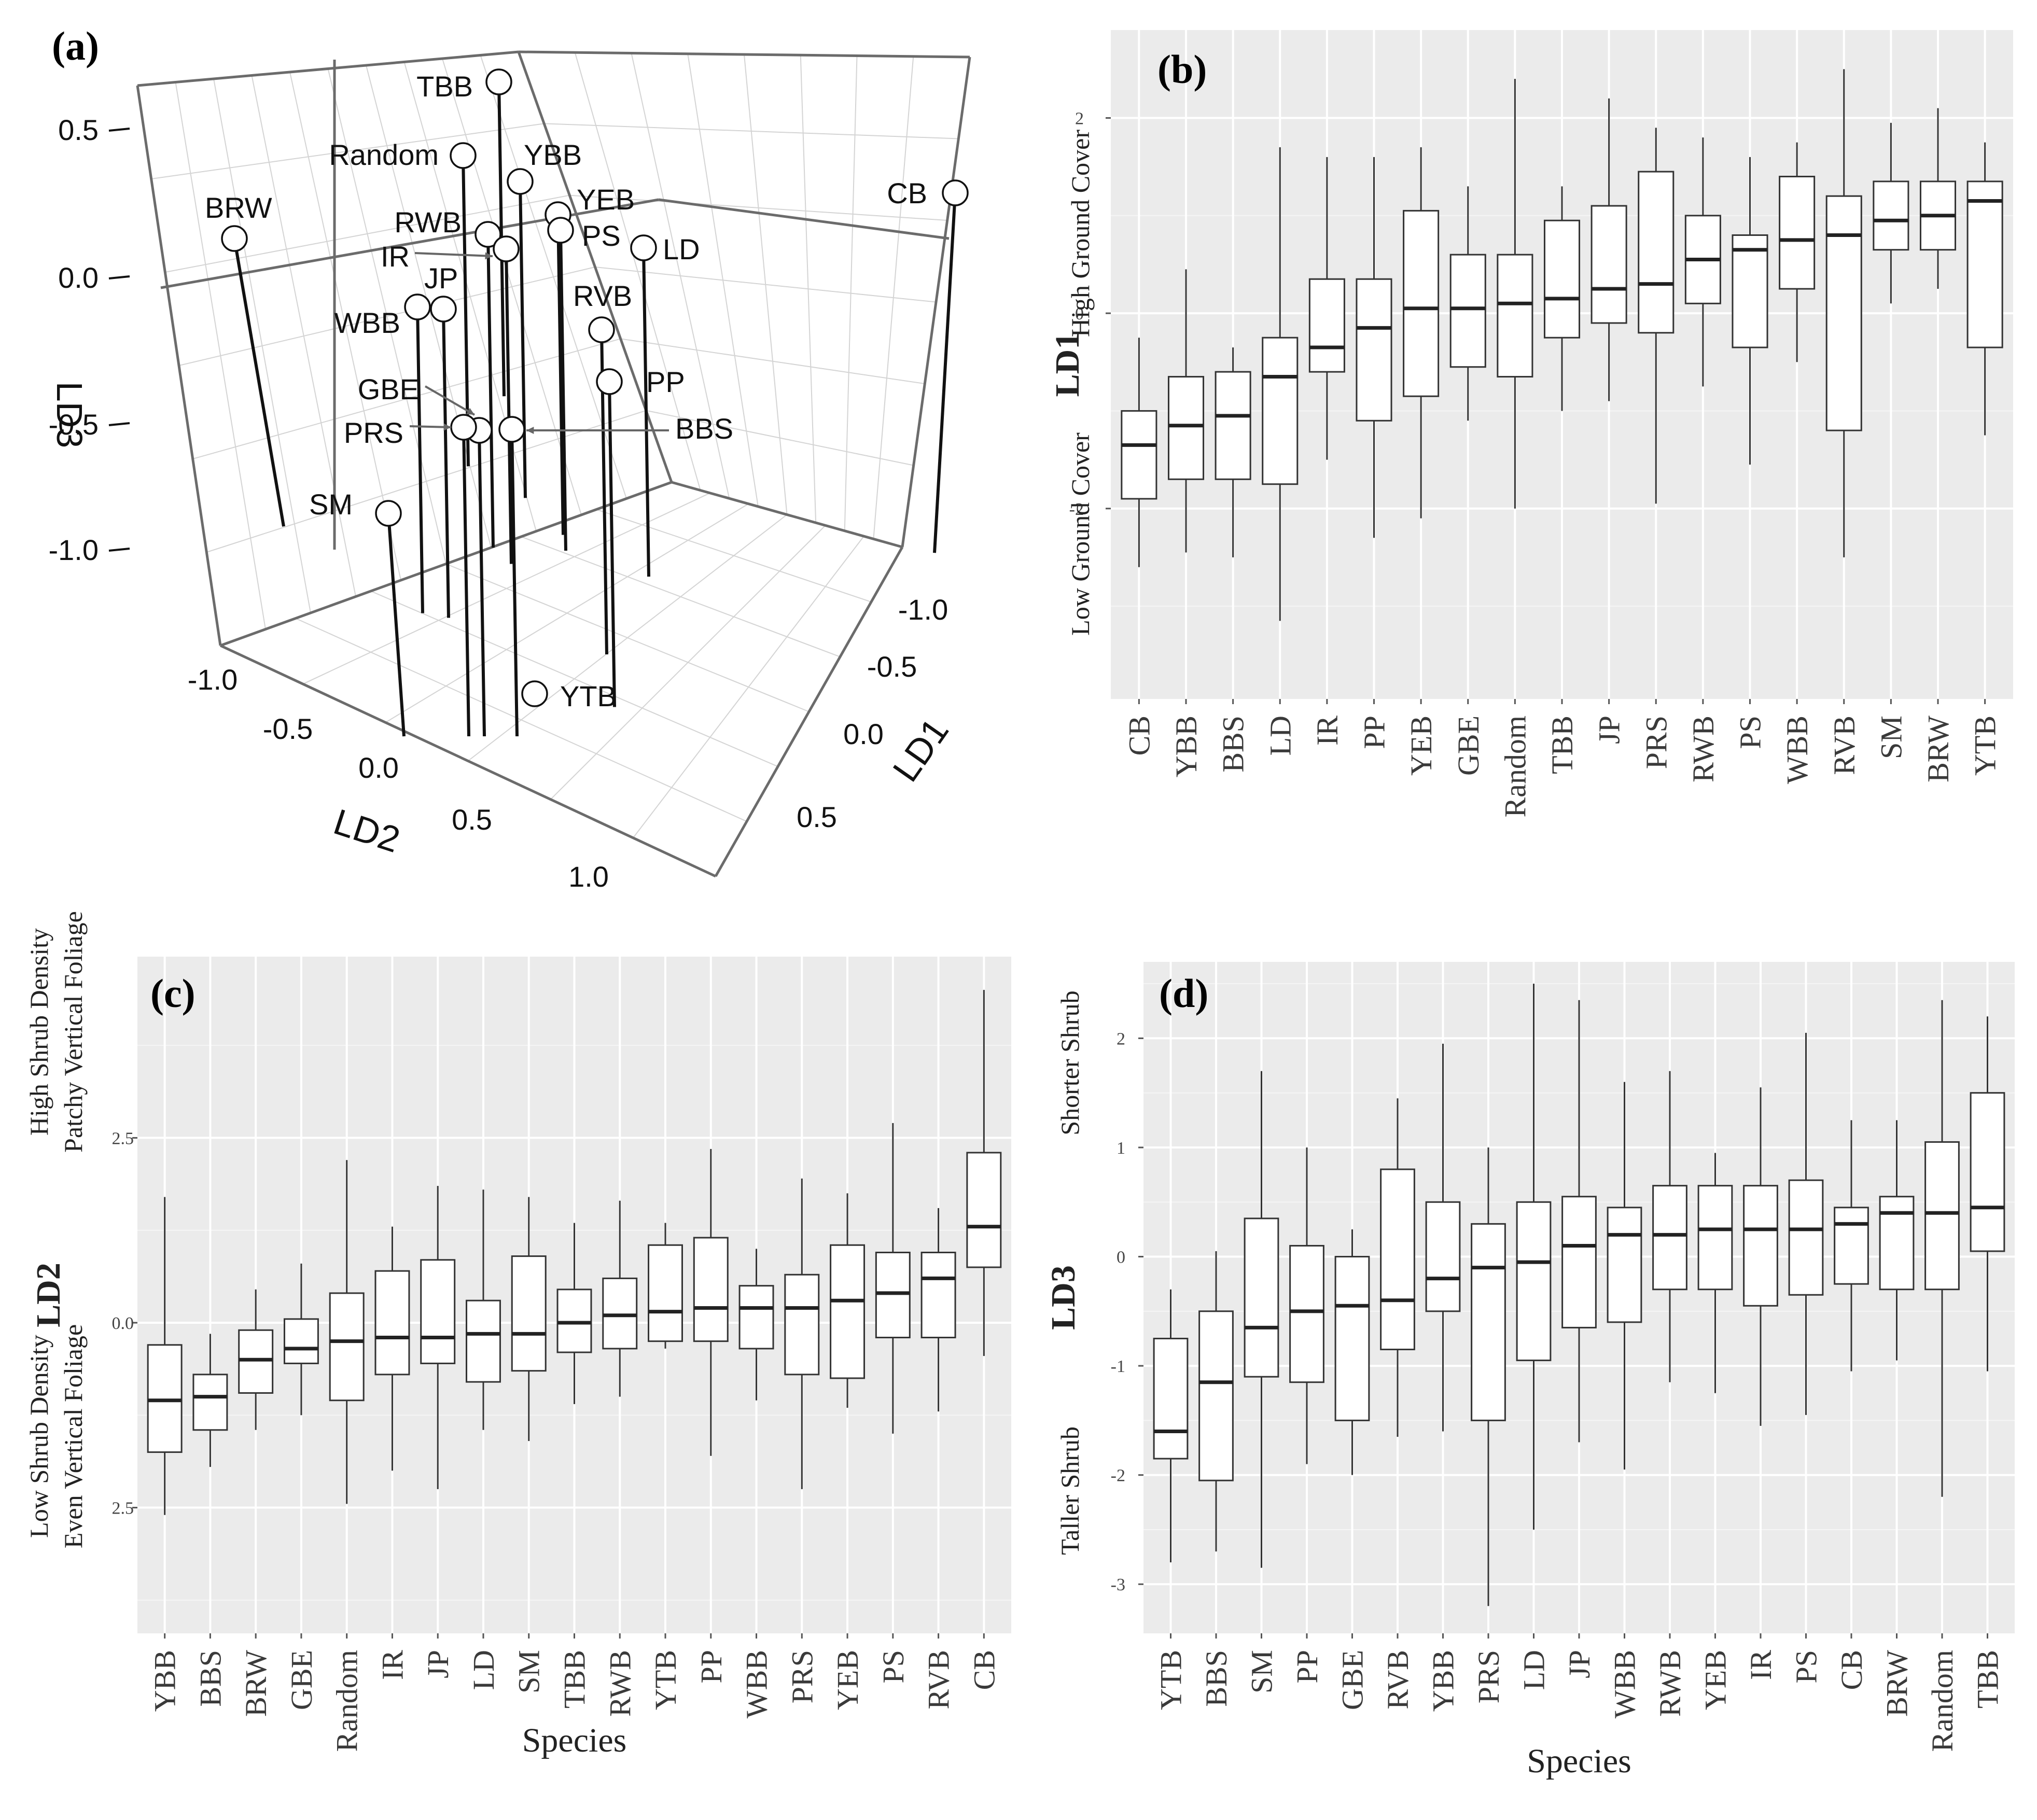 This screenshot has height=1820, width=2037. What do you see at coordinates (428, 222) in the screenshot?
I see `panel-a-point-label-RWB: RWB` at bounding box center [428, 222].